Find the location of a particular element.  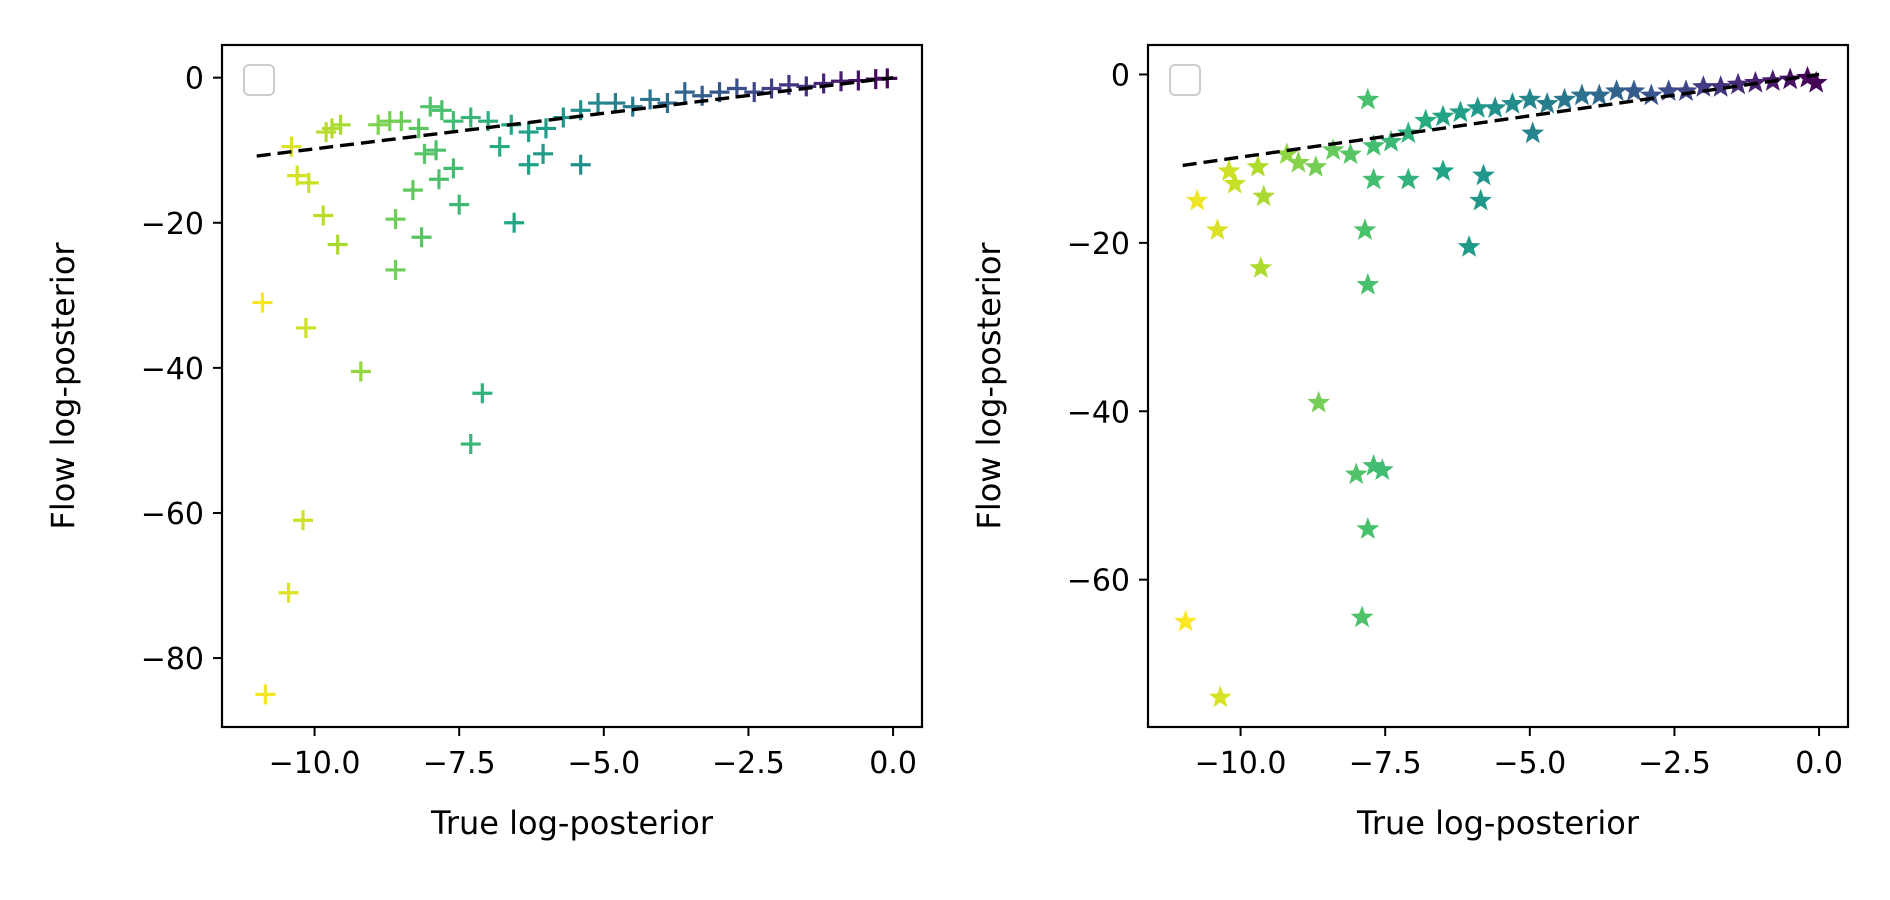

y-tick-label: 0 is located at coordinates (1120, 75).